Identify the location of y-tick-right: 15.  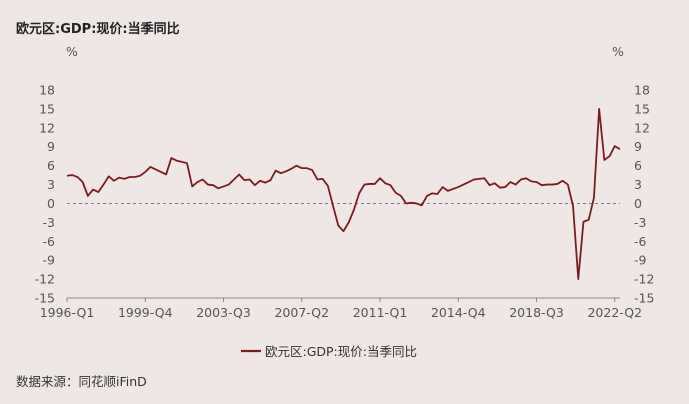
(642, 108).